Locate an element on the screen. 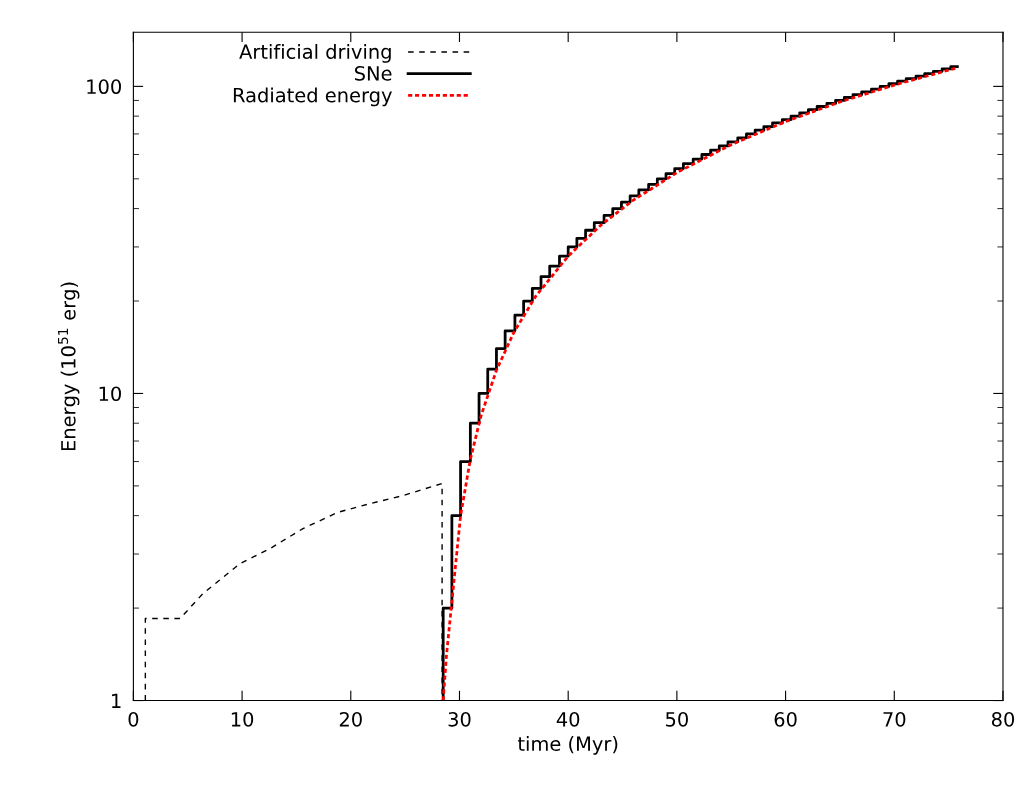  legend-label: SNe is located at coordinates (373, 73).